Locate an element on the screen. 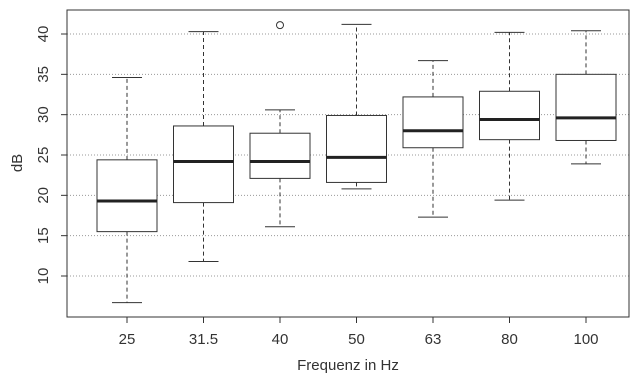  y-axis-label: dB is located at coordinates (17, 163).